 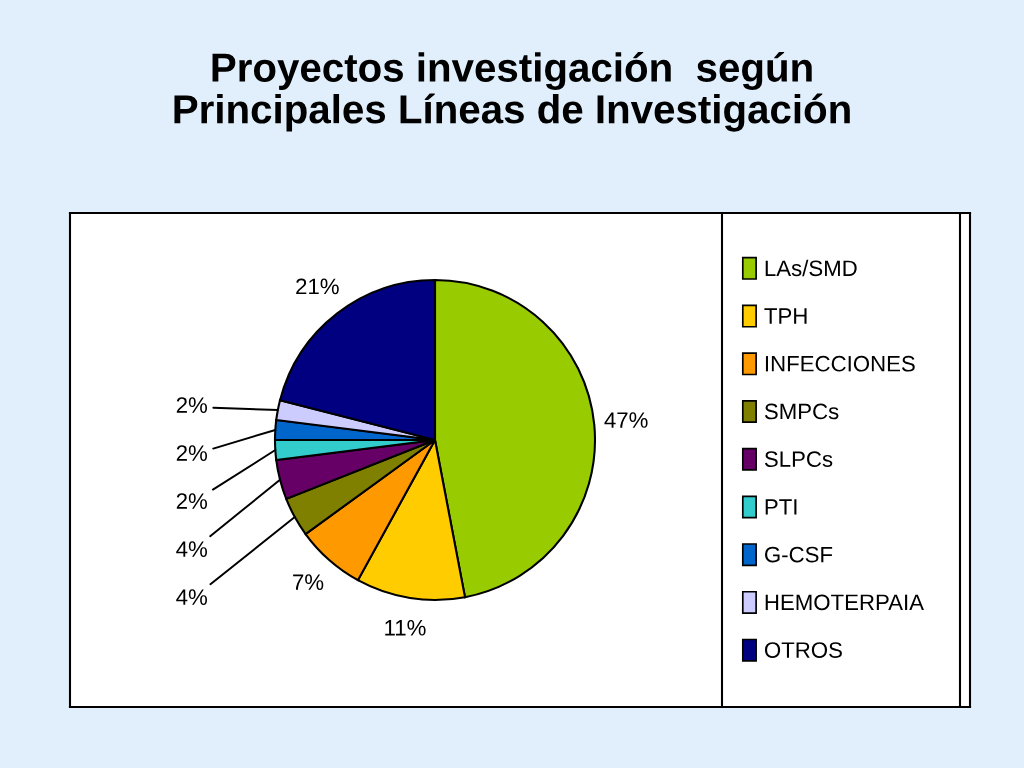 I want to click on legend-label: SMPCs, so click(x=801, y=411).